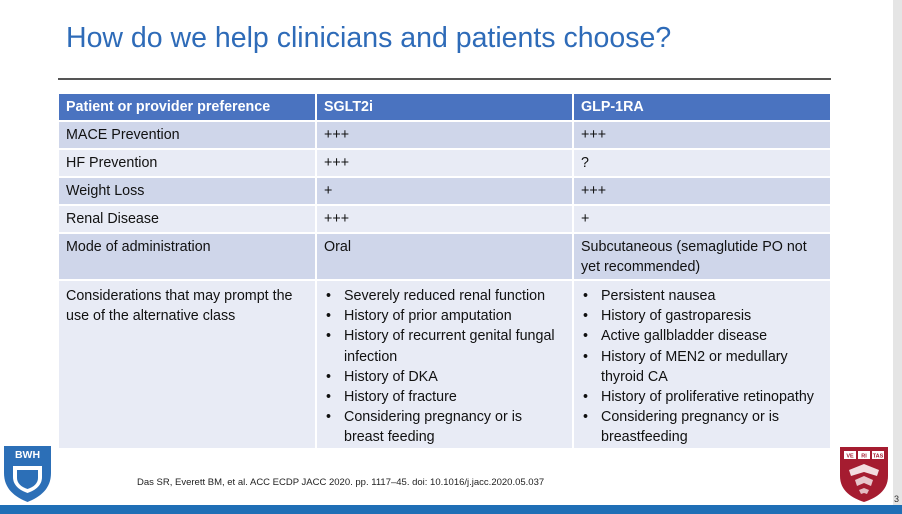 The width and height of the screenshot is (902, 514). I want to click on list-item: History of proliferative retinopathy, so click(702, 397).